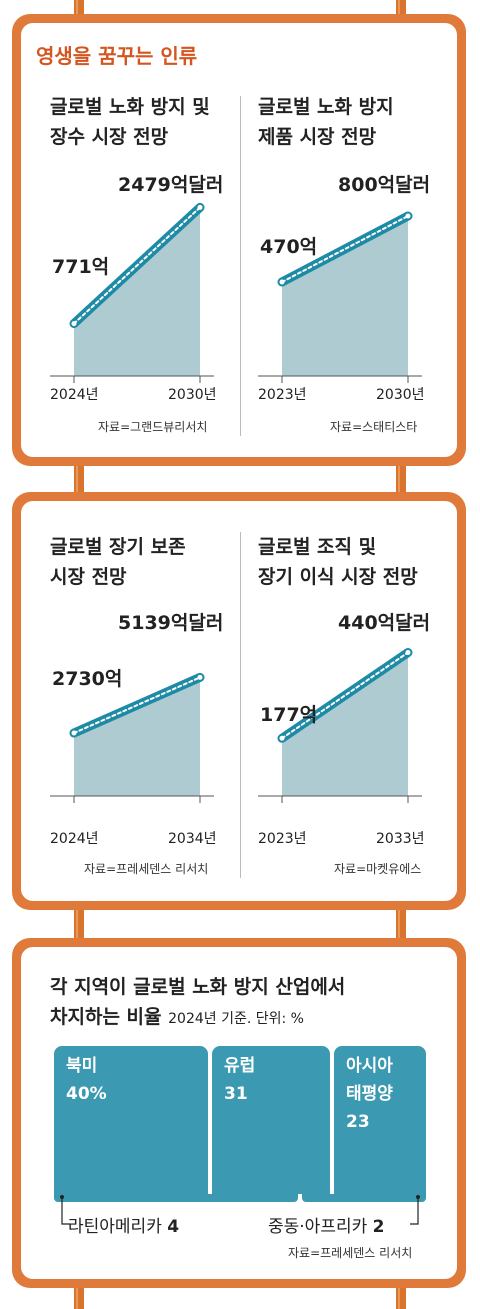  I want to click on chart-2-point-end, so click(408, 216).